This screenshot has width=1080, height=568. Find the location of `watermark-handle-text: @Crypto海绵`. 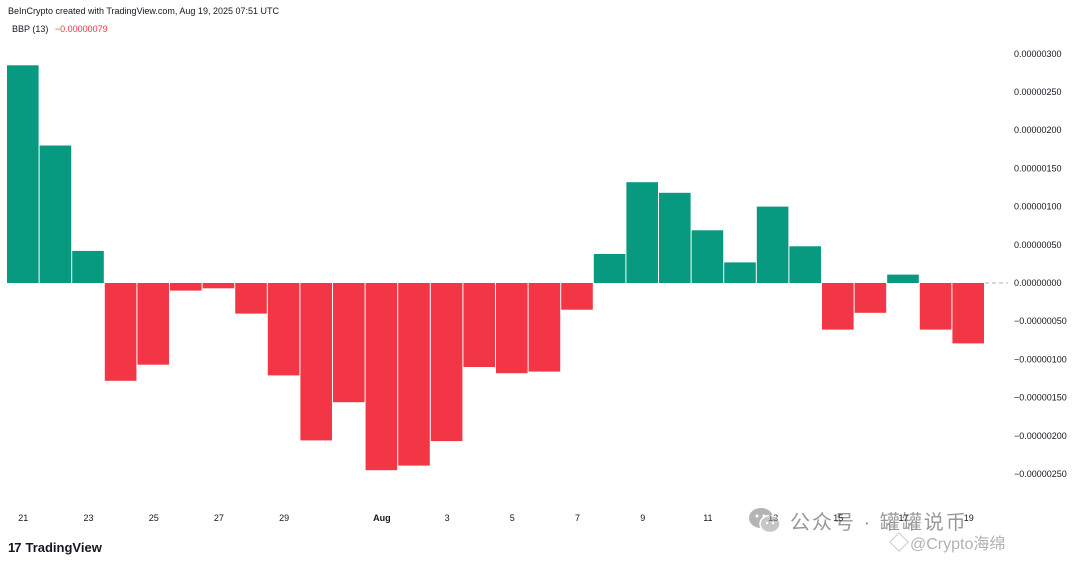

watermark-handle-text: @Crypto海绵 is located at coordinates (958, 544).